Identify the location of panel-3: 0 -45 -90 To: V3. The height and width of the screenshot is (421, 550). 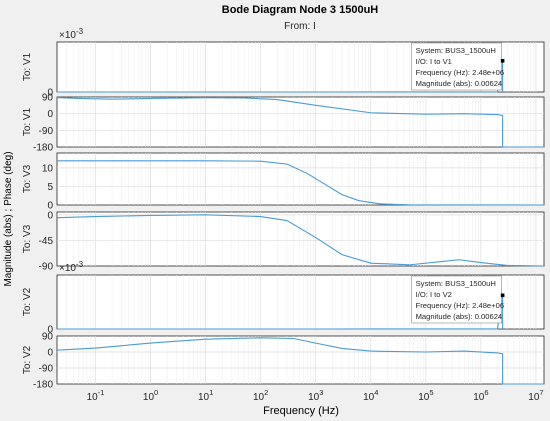
(283, 241).